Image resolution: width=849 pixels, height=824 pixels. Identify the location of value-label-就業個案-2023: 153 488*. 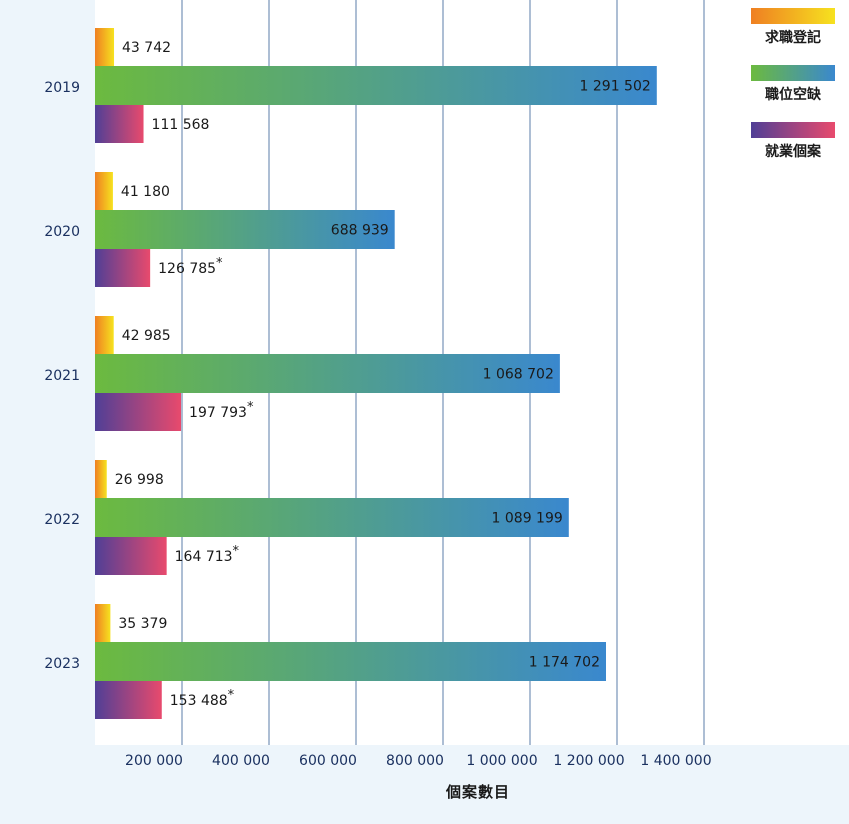
(202, 698).